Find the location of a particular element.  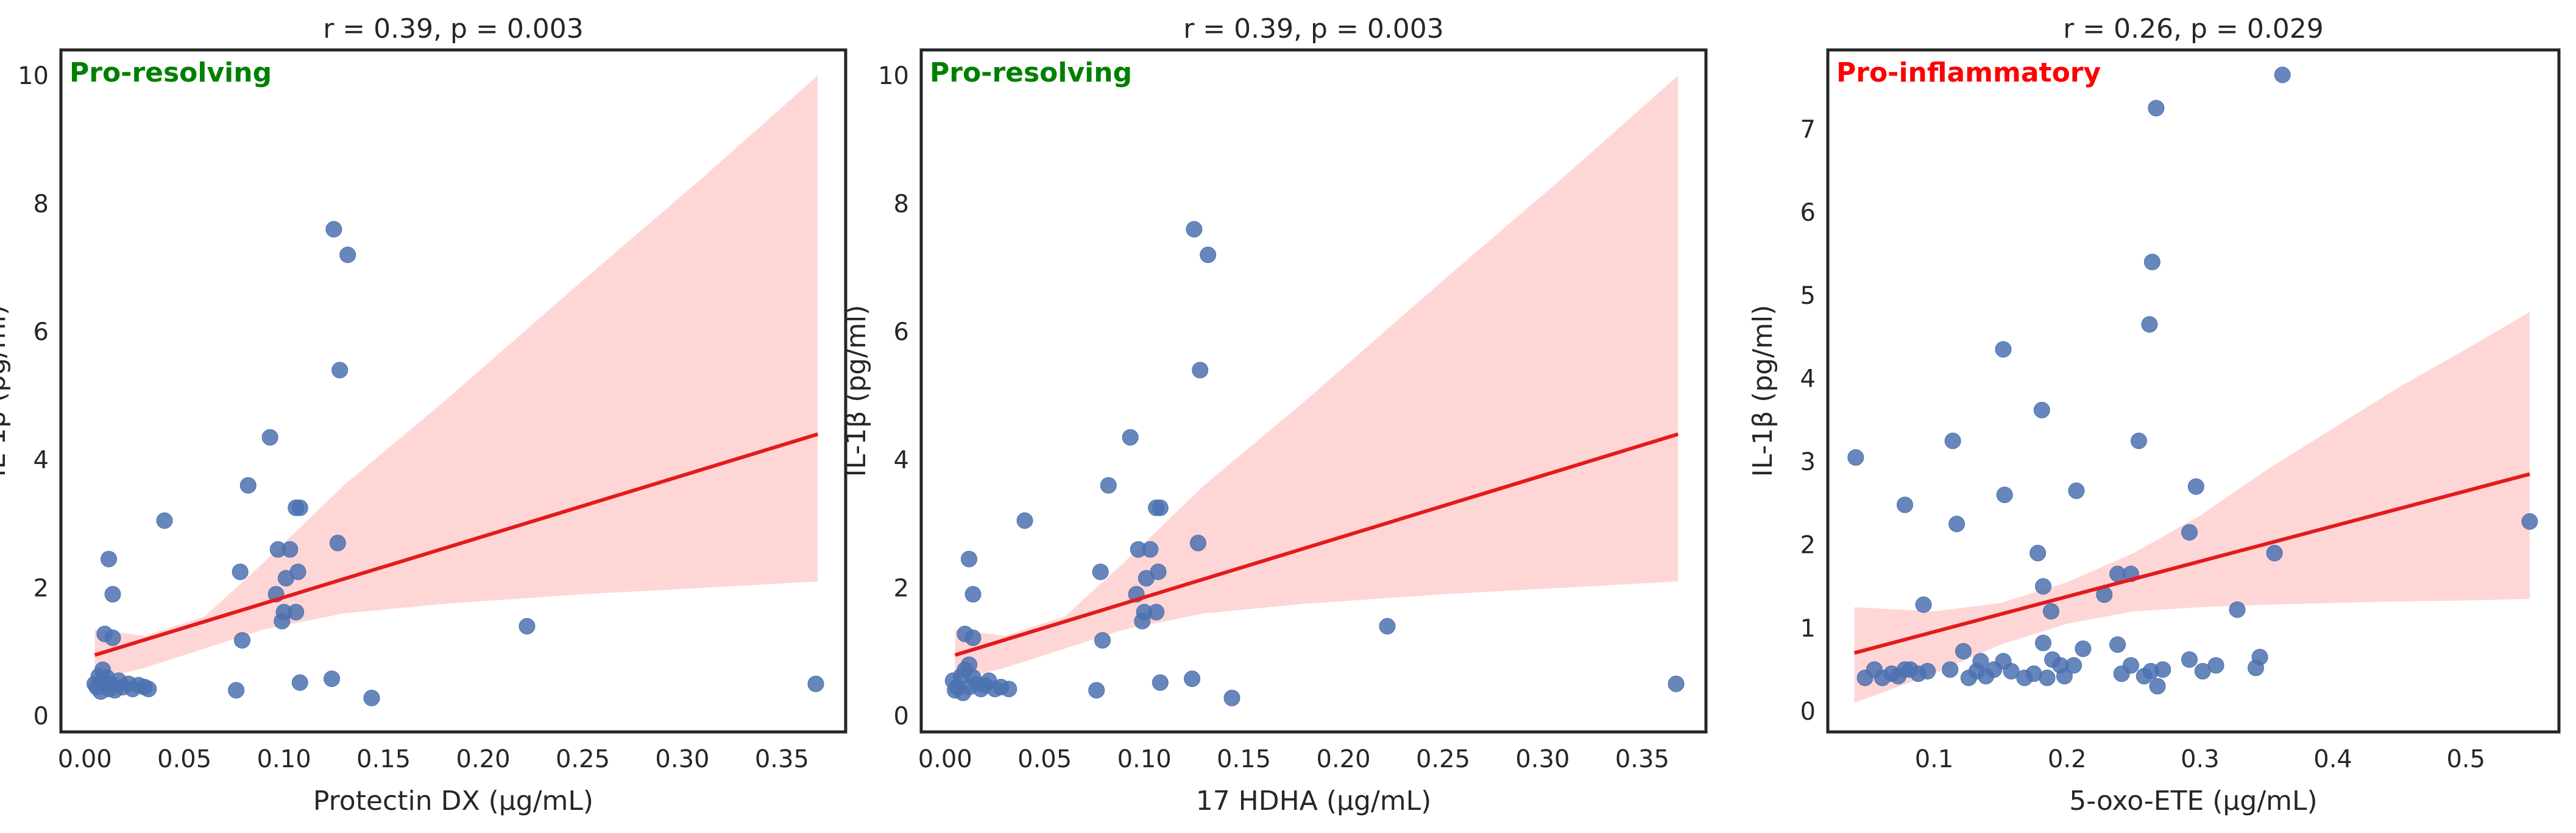

chart-title: r = 0.39, p = 0.003 is located at coordinates (1313, 28).